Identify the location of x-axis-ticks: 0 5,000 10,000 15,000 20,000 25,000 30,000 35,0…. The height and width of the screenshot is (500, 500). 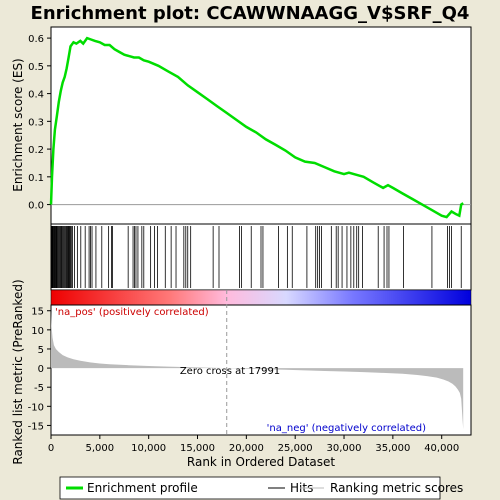
(253, 444).